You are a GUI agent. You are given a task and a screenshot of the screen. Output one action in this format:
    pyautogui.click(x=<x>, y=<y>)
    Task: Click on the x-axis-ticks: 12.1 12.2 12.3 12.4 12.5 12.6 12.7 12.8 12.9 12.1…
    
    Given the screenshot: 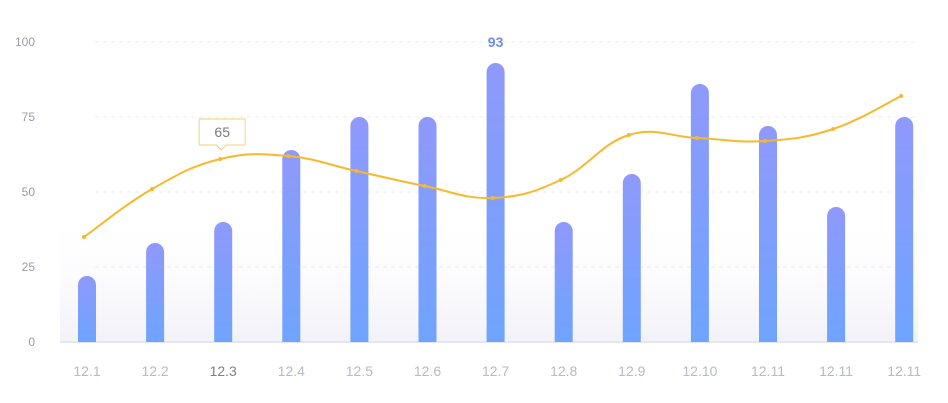 What is the action you would take?
    pyautogui.click(x=497, y=371)
    